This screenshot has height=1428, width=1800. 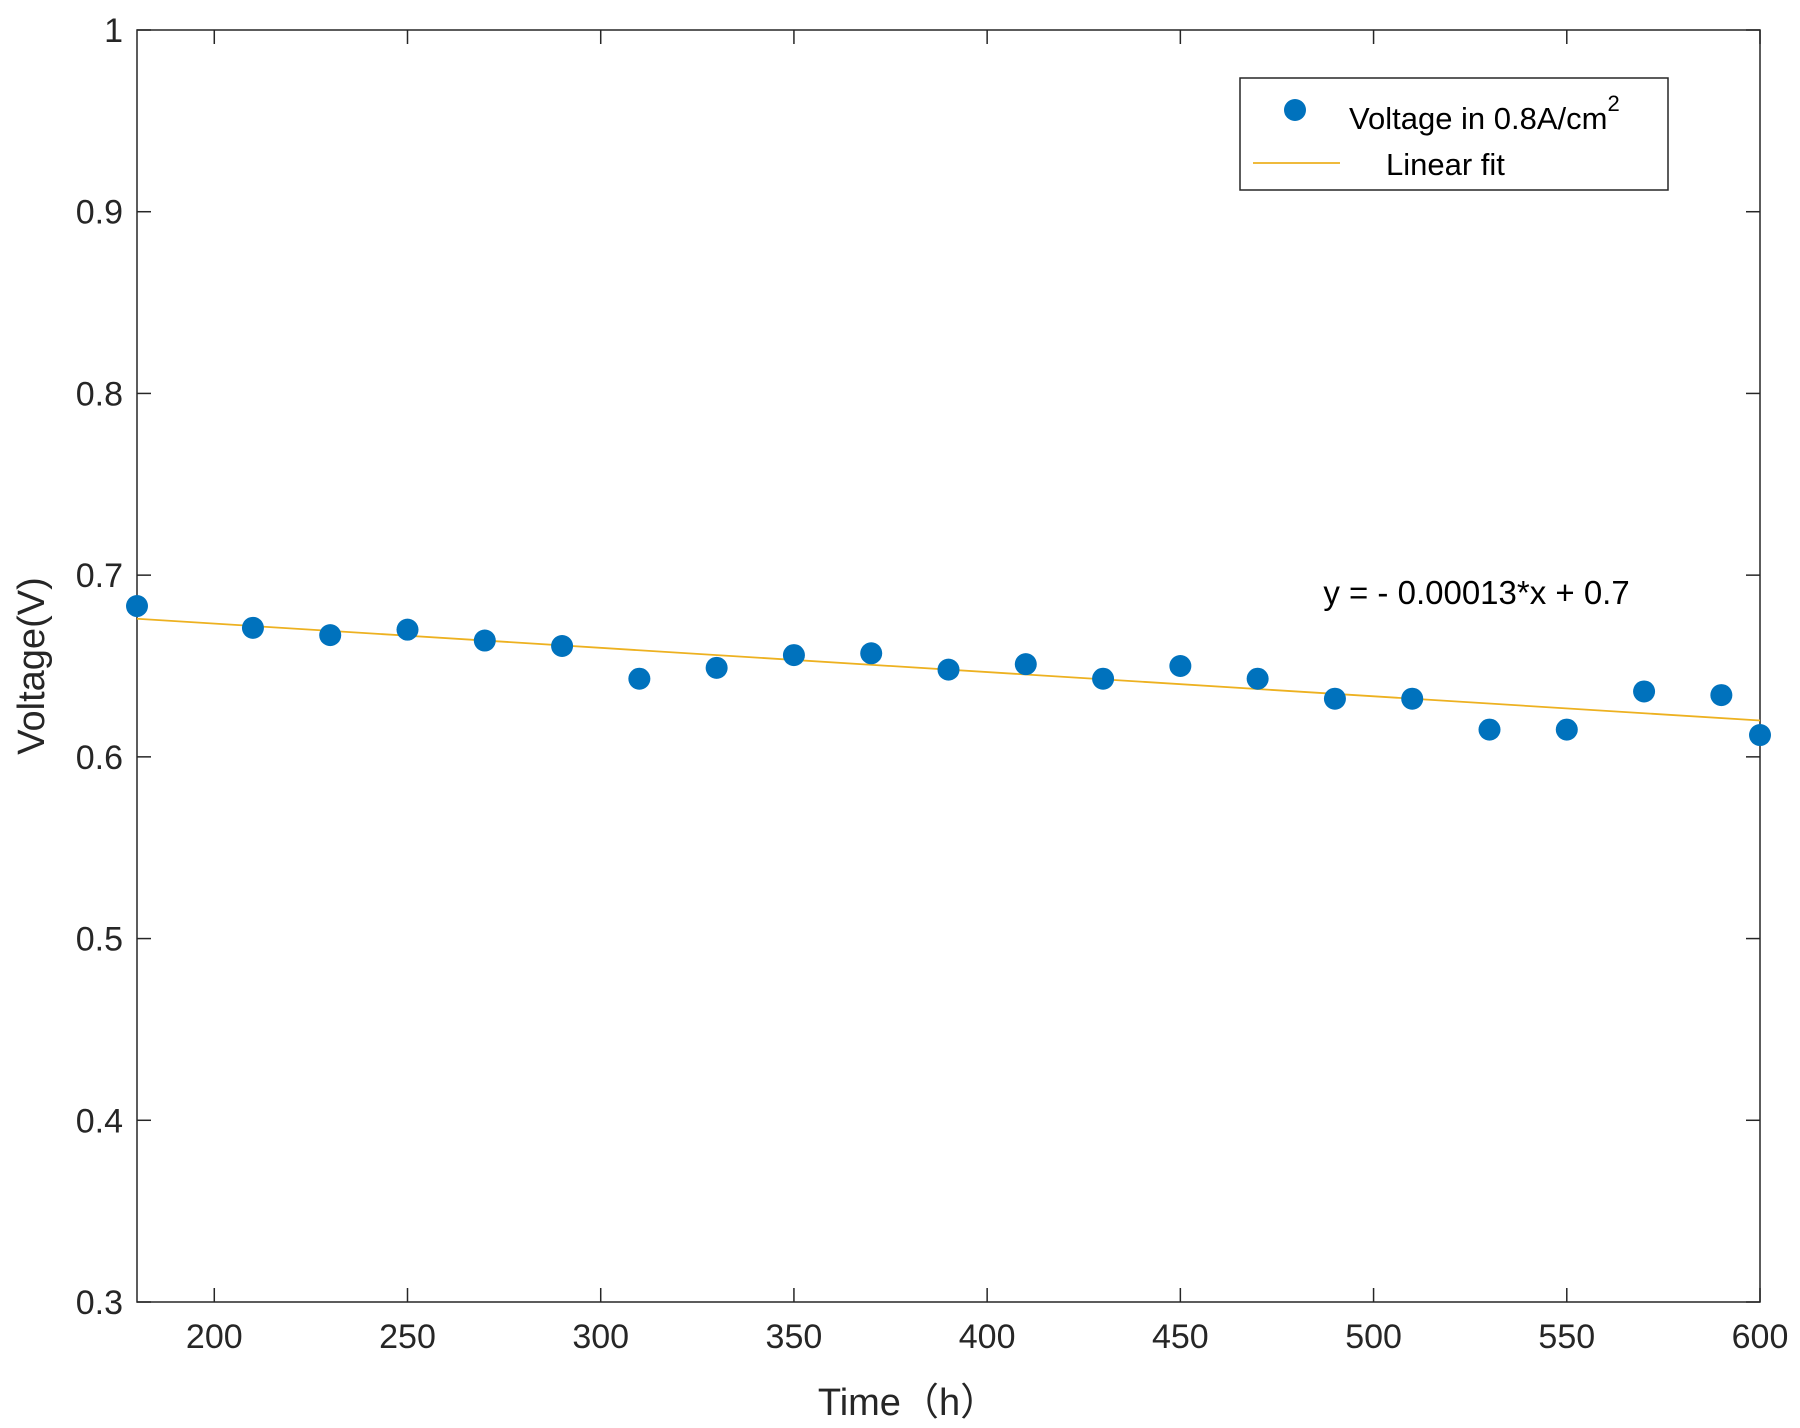 I want to click on x-tick-label: 200, so click(x=214, y=1337).